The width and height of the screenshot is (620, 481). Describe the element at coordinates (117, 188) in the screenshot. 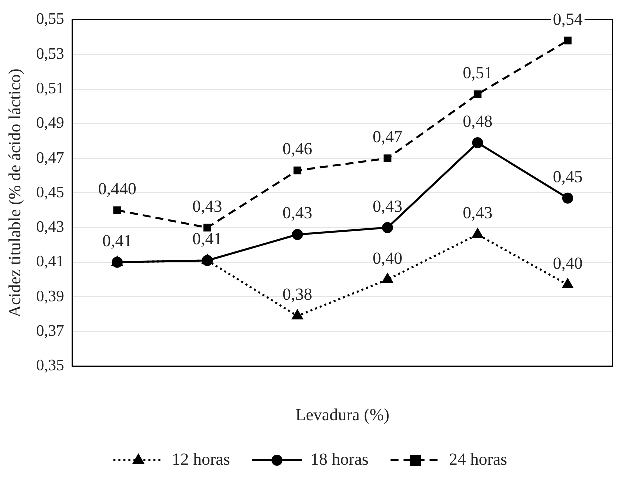

I see `data-label: 0,440` at that location.